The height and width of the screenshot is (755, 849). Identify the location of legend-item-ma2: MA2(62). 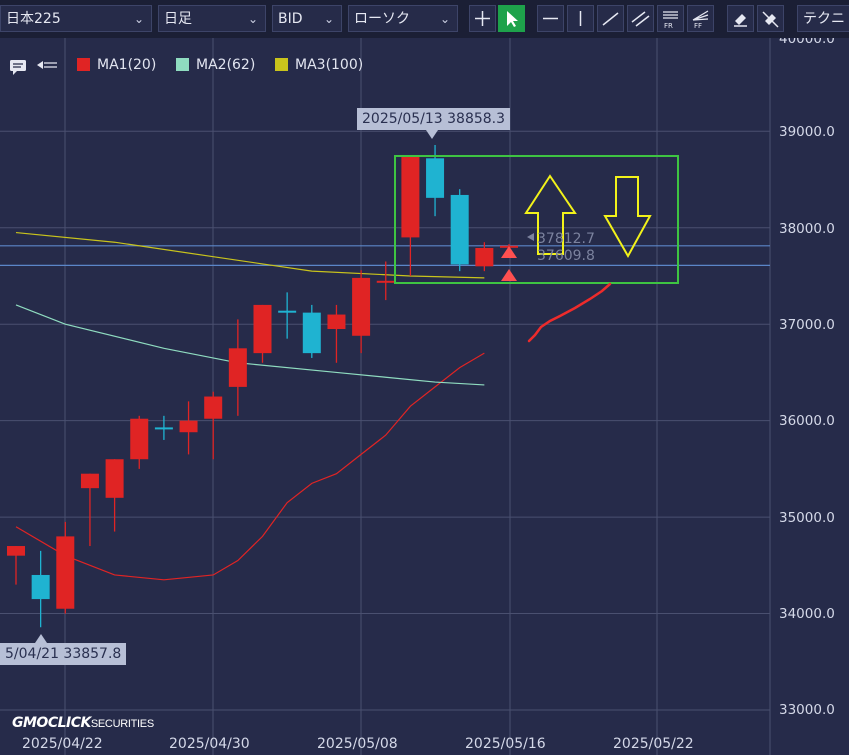
(215, 65).